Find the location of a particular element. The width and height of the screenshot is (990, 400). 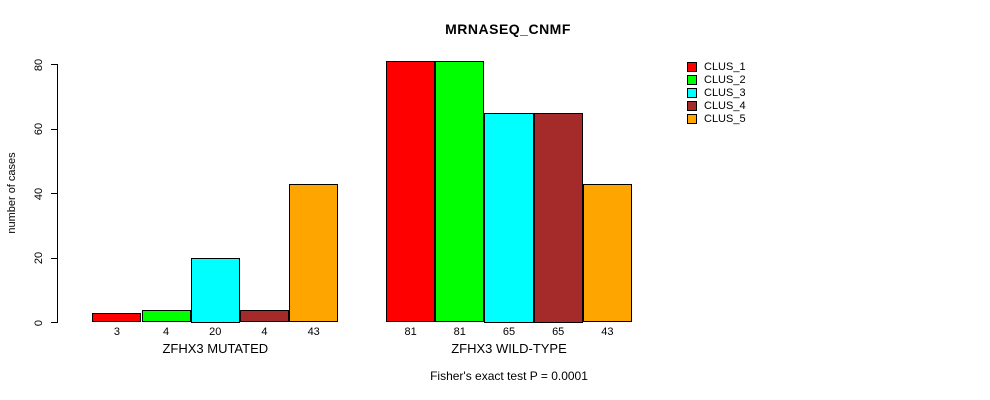

legend-item-clus_1: CLUS_1 is located at coordinates (716, 66).